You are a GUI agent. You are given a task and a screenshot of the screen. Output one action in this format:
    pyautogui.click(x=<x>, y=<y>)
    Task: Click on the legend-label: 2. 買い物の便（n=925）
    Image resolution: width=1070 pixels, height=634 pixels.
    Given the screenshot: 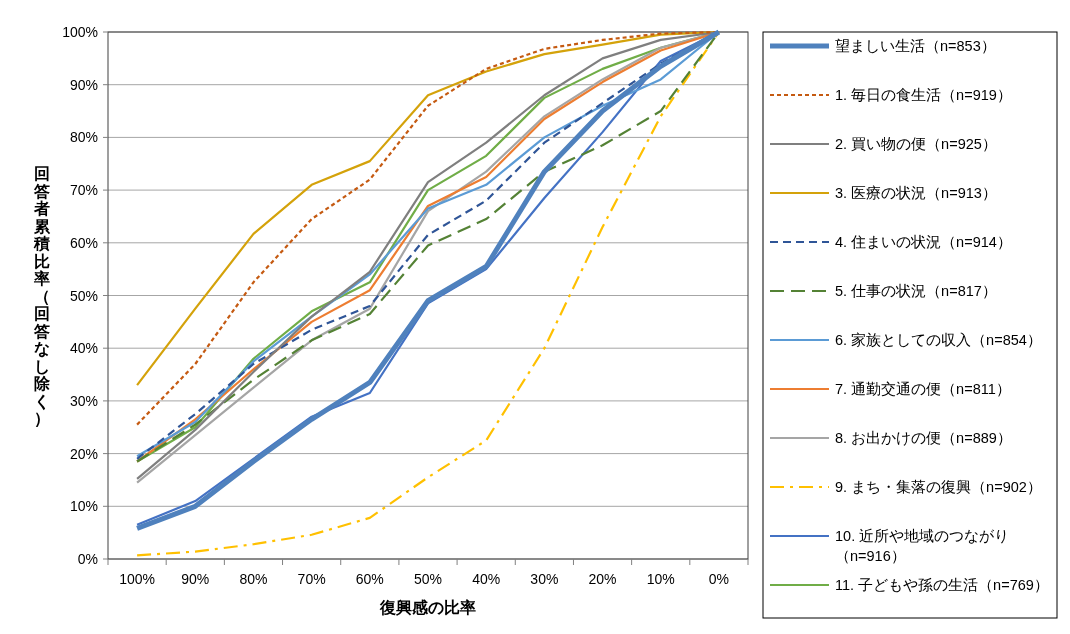 What is the action you would take?
    pyautogui.click(x=916, y=144)
    